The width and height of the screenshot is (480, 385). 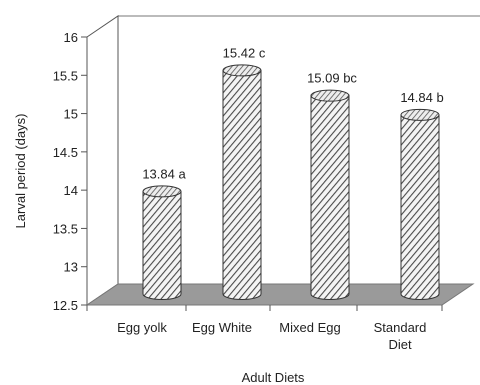 I want to click on category-label: Mixed Egg, so click(x=309, y=327).